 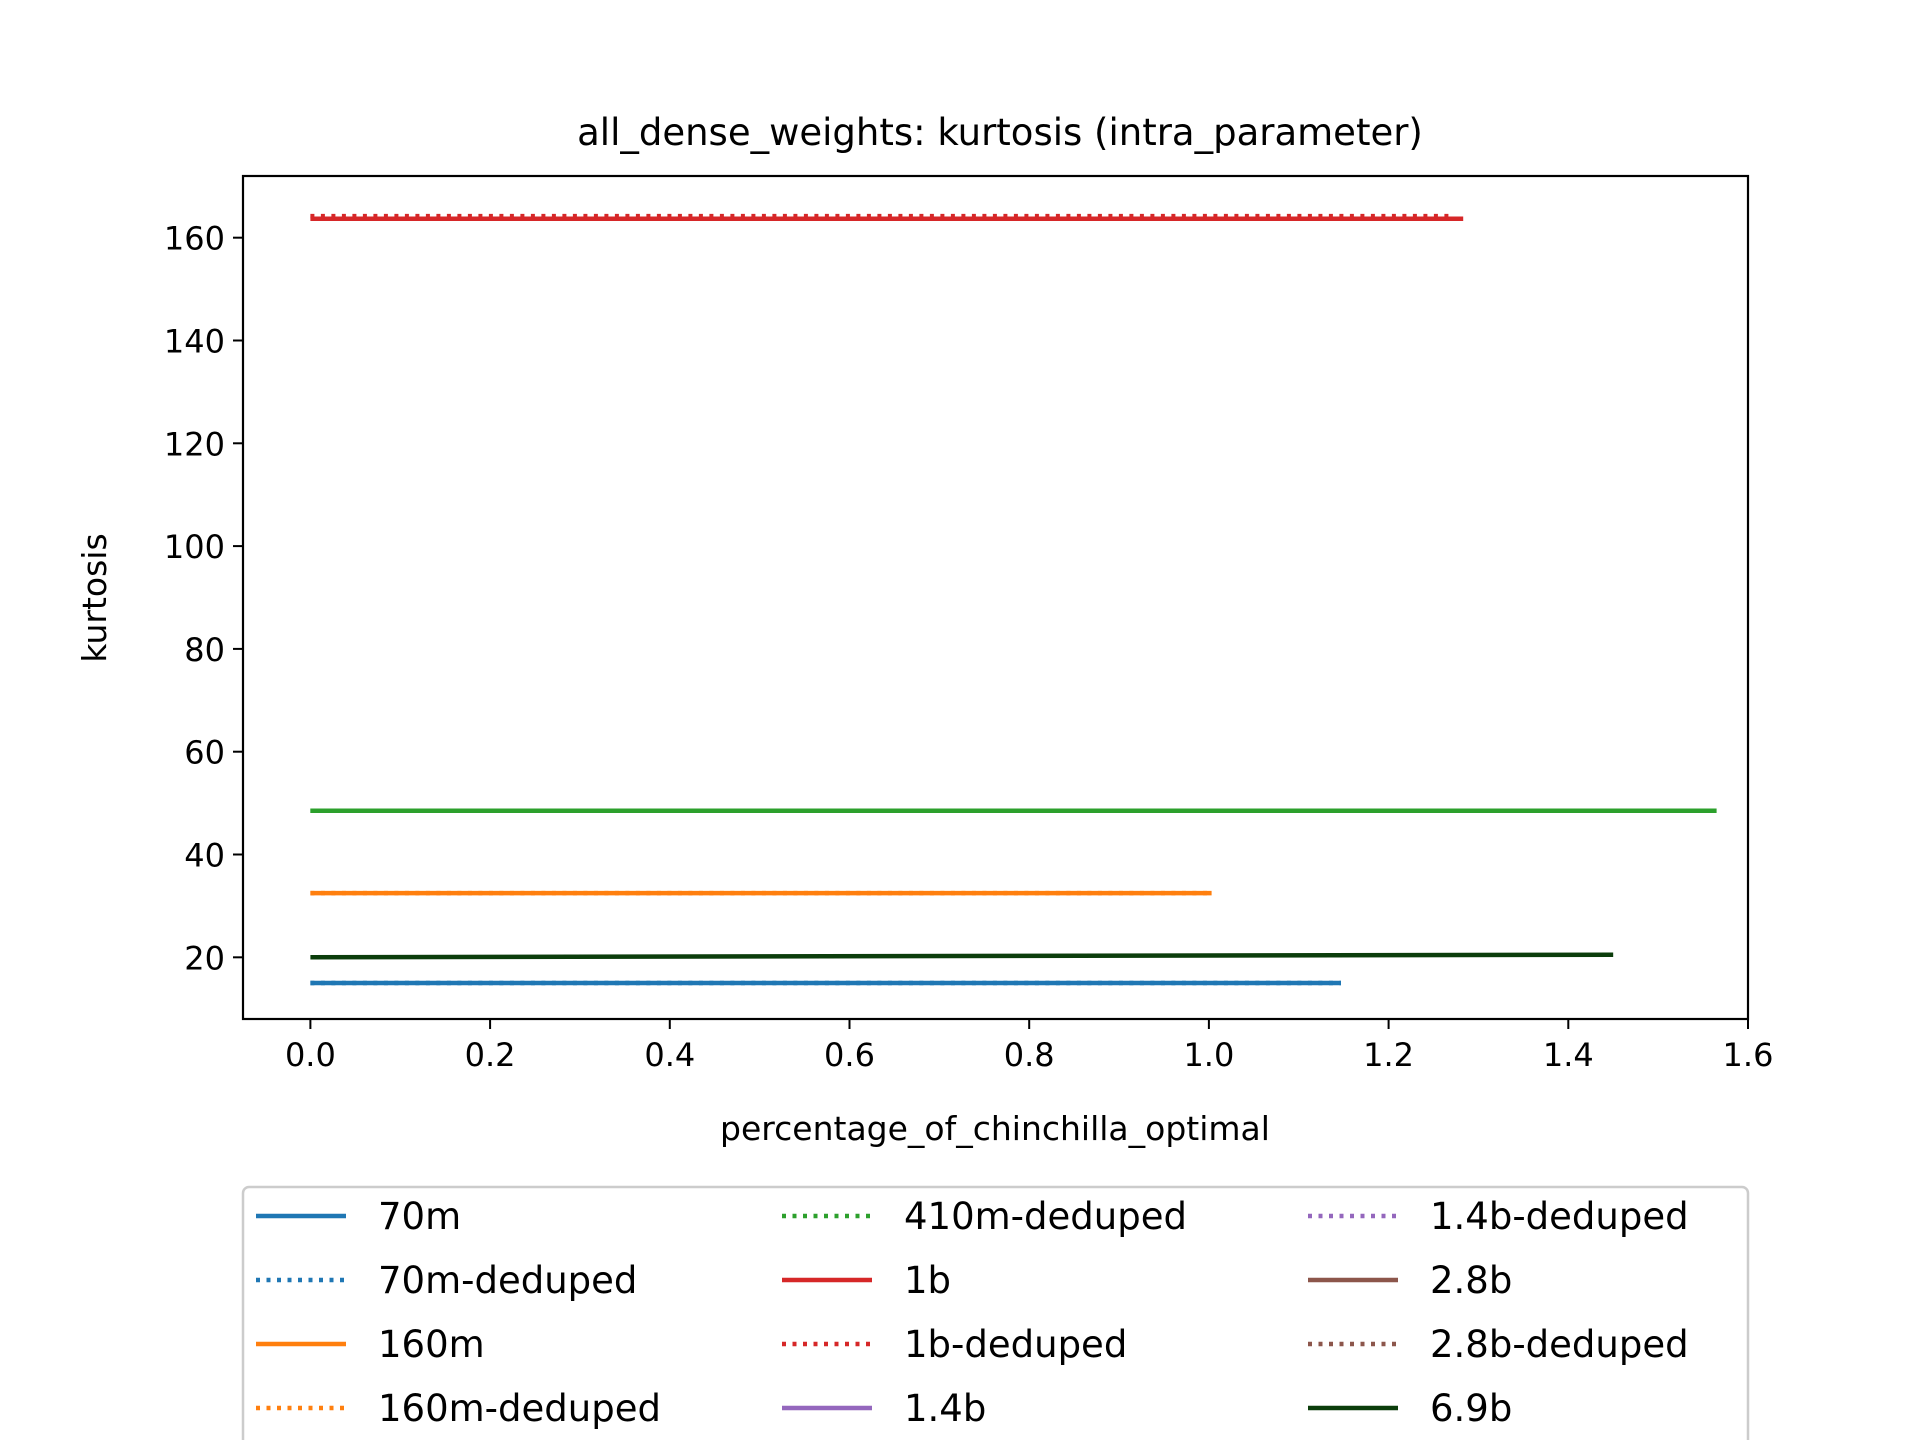 I want to click on legend-label-1b: 1b, so click(x=927, y=1280).